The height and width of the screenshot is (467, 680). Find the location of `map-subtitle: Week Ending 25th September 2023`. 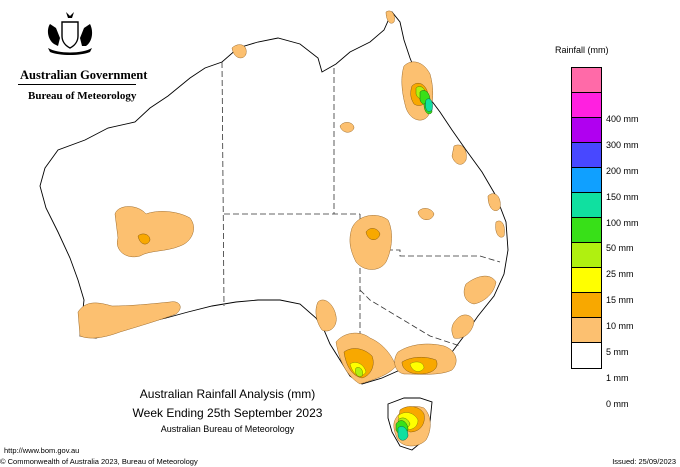

map-subtitle: Week Ending 25th September 2023 is located at coordinates (227, 413).